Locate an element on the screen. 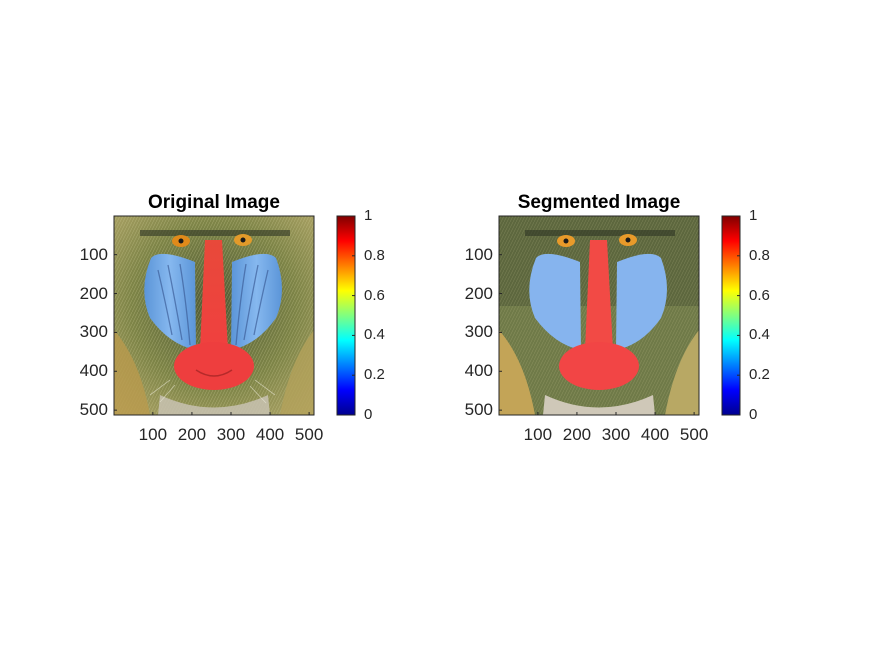  right-colorbar is located at coordinates (731, 315).